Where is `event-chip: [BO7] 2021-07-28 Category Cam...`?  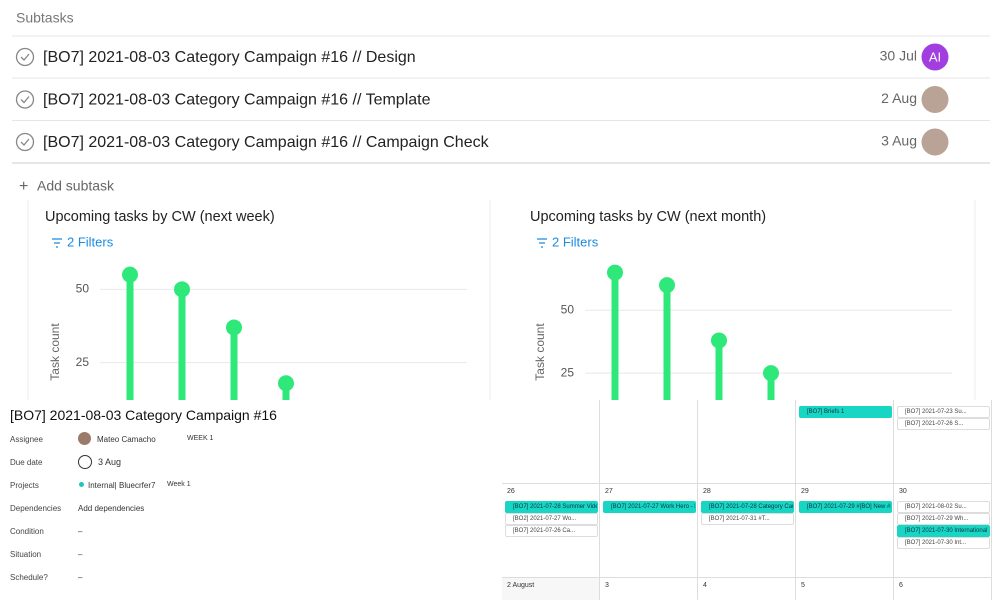 event-chip: [BO7] 2021-07-28 Category Cam... is located at coordinates (747, 507).